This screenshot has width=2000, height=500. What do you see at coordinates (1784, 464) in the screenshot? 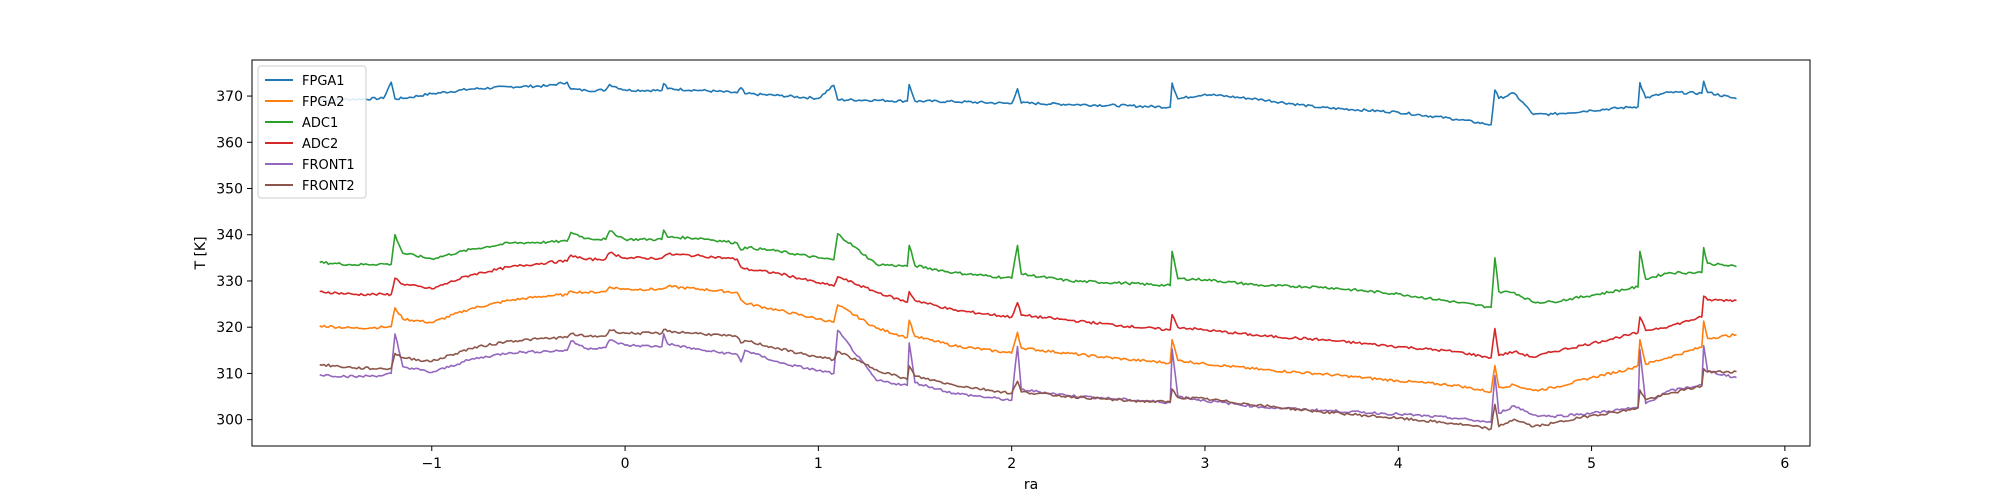
I see `x-tick-label: 6` at bounding box center [1784, 464].